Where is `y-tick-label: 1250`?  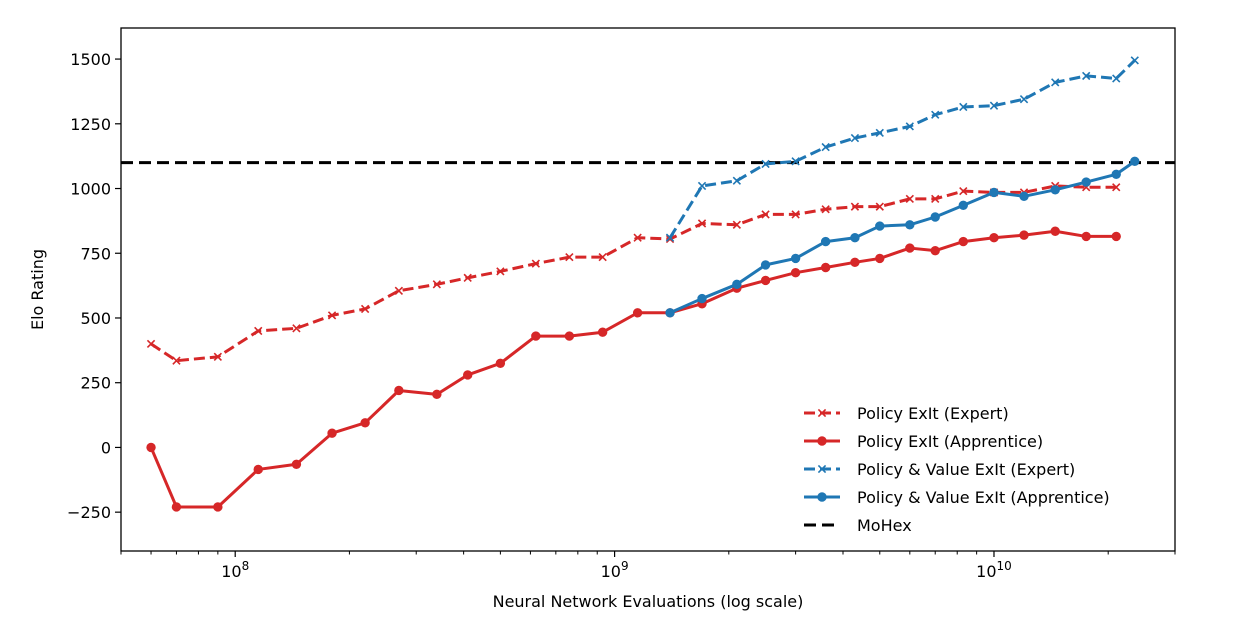
y-tick-label: 1250 is located at coordinates (90, 124).